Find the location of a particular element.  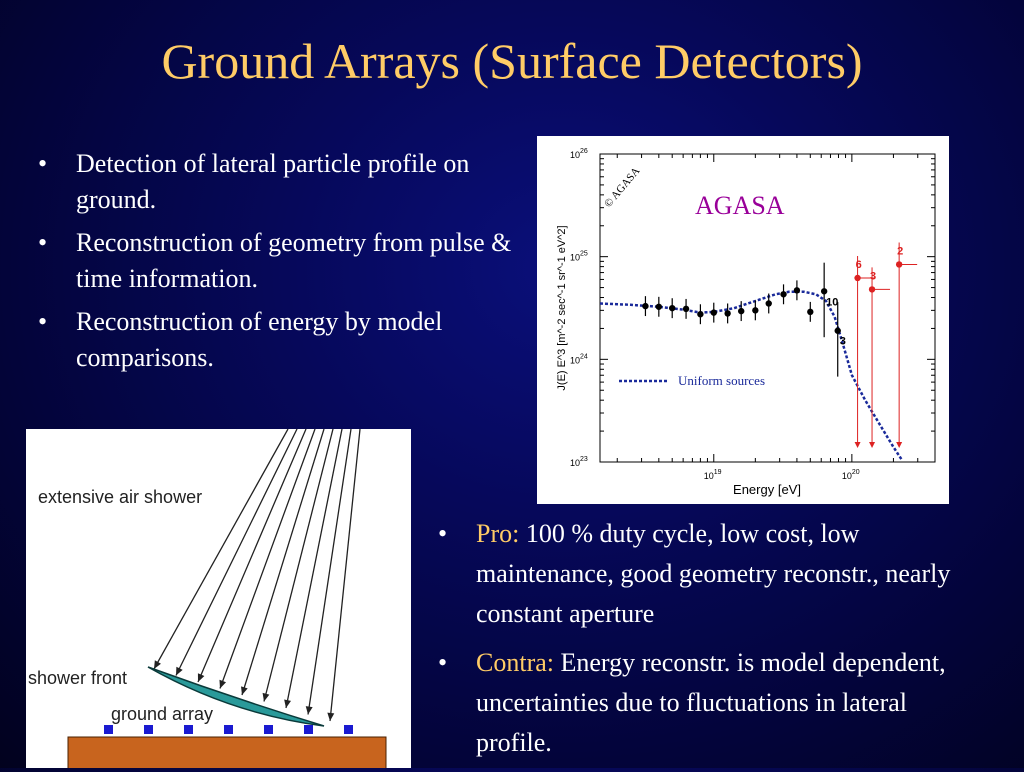

point-count-label: 10 is located at coordinates (832, 302).